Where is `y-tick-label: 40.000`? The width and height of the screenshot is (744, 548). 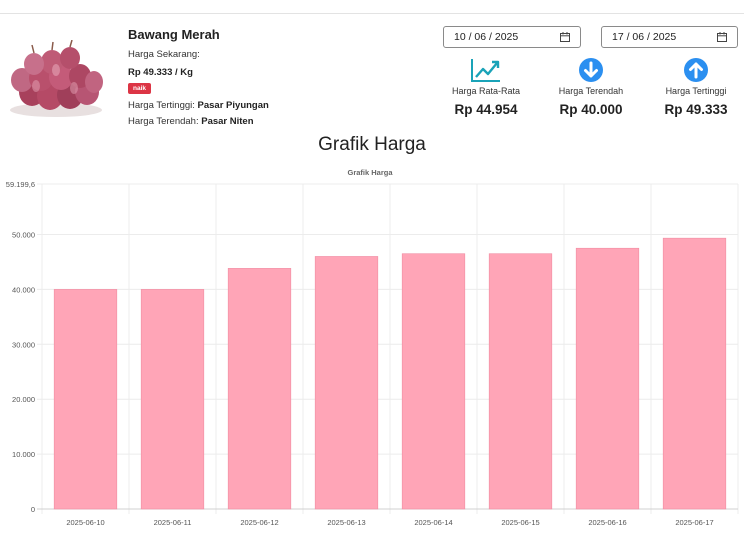
y-tick-label: 40.000 is located at coordinates (23, 289).